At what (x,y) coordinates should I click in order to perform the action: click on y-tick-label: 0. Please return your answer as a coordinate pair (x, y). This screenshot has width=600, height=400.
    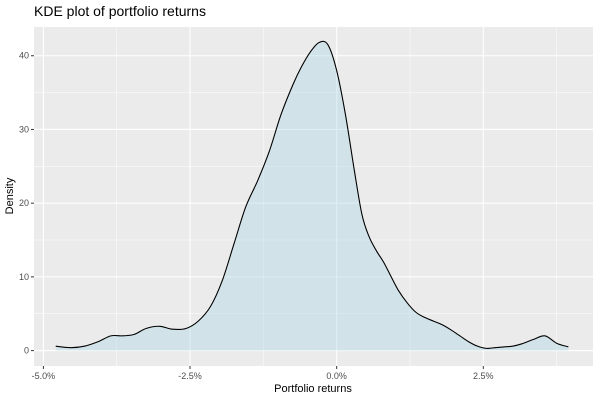
    Looking at the image, I should click on (26, 351).